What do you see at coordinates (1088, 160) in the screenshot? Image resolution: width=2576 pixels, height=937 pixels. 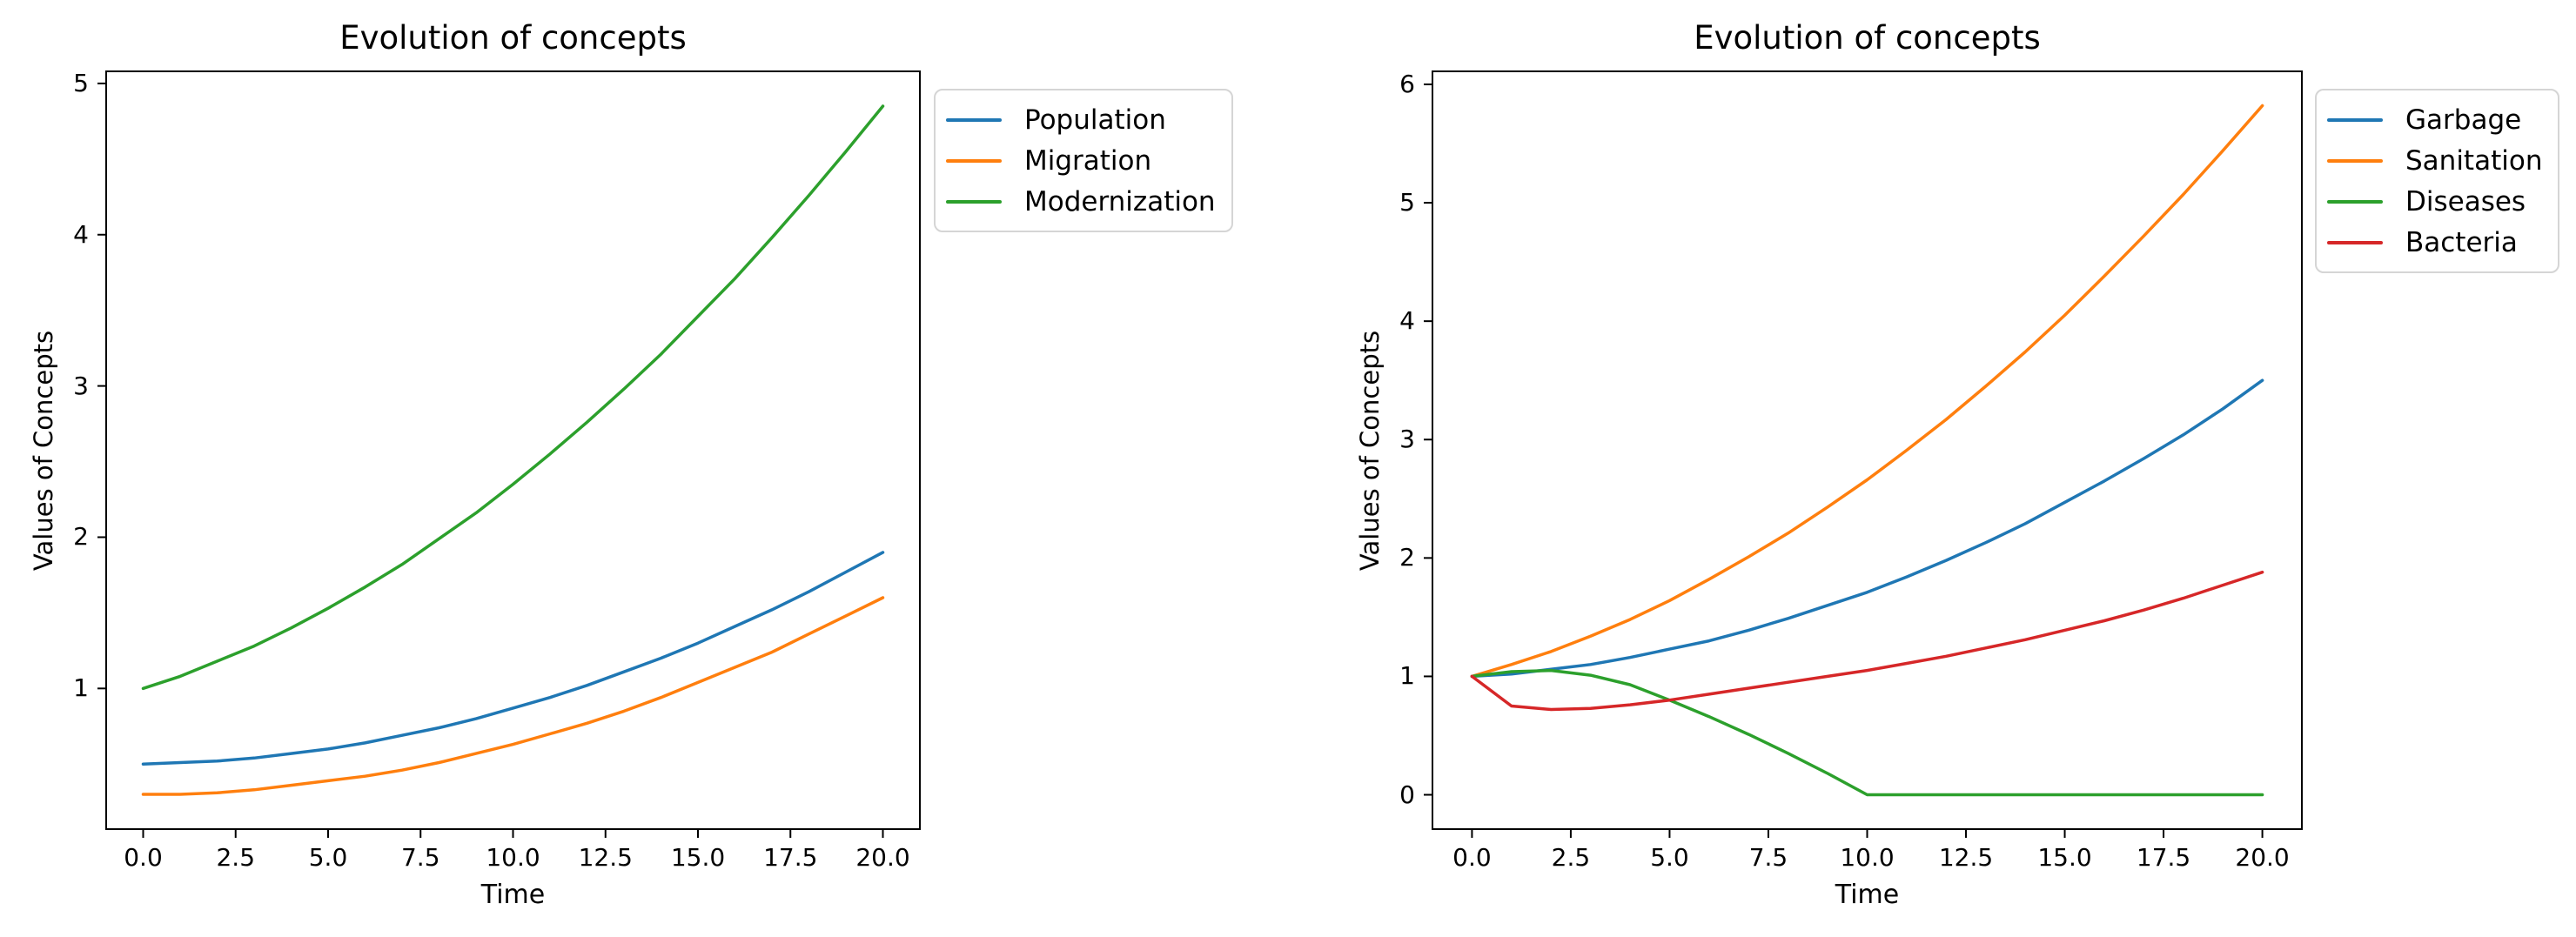 I see `legend-label: Migration` at bounding box center [1088, 160].